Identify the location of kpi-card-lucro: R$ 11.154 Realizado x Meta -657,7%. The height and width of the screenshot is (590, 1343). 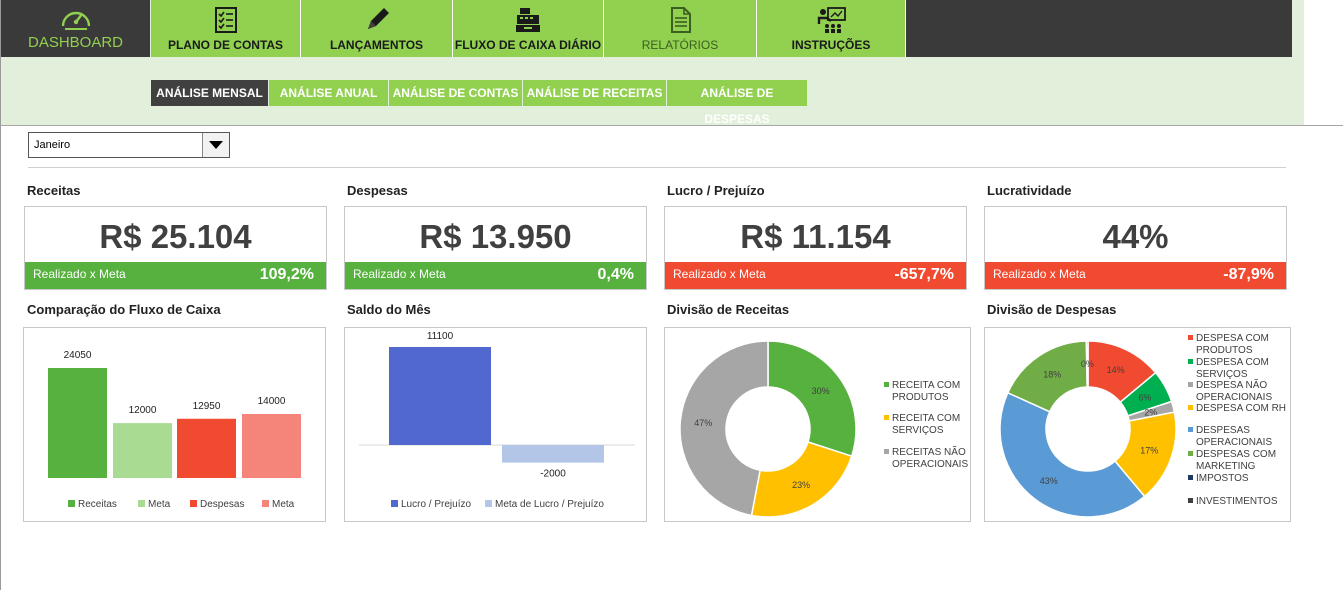
(815, 248).